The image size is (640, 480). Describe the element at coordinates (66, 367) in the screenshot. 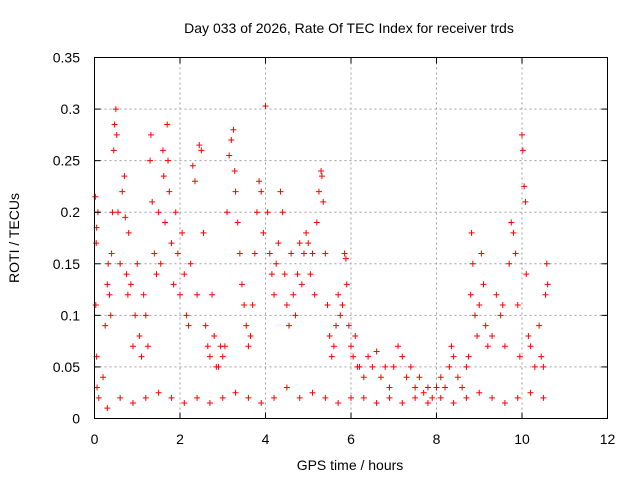

I see `y-tick-label: 0.05` at that location.